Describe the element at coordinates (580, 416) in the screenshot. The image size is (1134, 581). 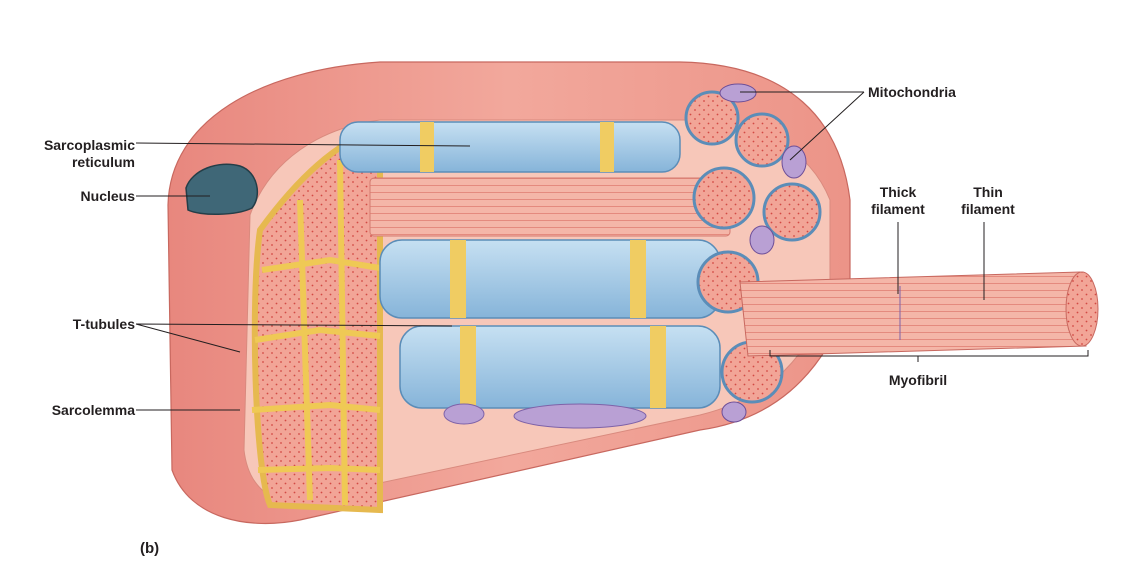
I see `bottom-mitochondrion` at that location.